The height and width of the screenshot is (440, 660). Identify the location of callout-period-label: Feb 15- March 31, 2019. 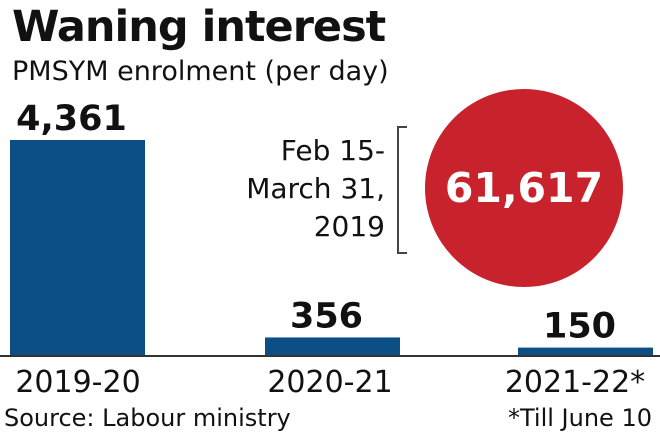
(315, 189).